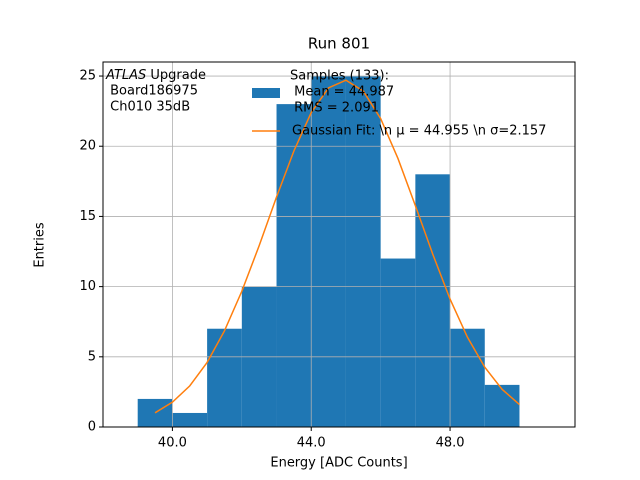 This screenshot has width=640, height=480. What do you see at coordinates (338, 463) in the screenshot?
I see `x-axis-label: Energy [ADC Counts]` at bounding box center [338, 463].